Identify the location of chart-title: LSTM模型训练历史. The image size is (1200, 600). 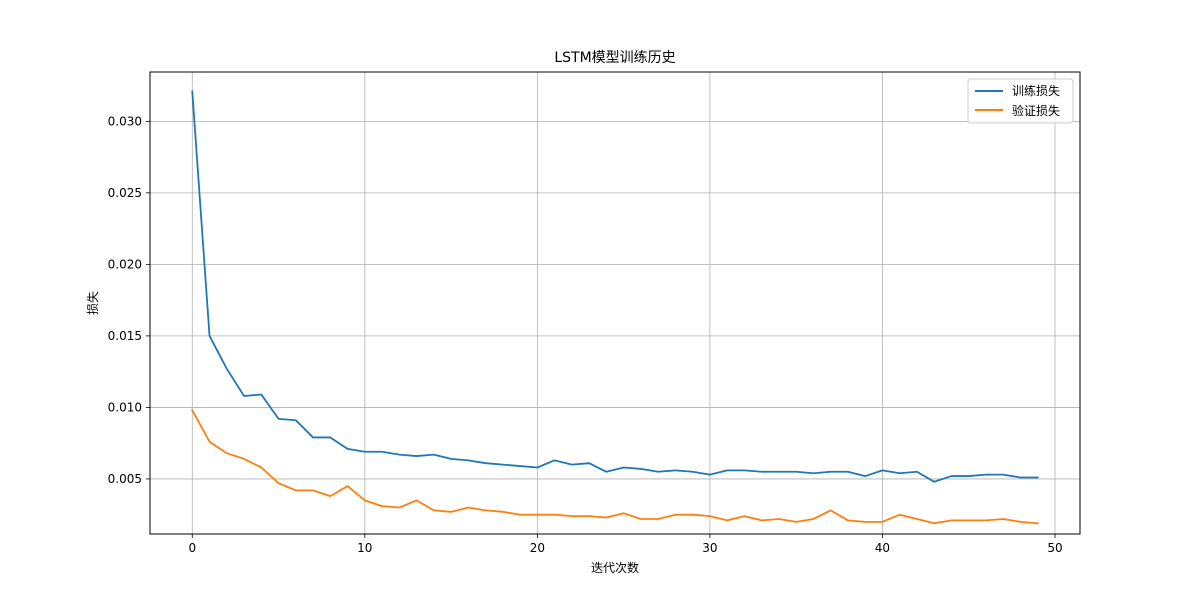
(614, 58).